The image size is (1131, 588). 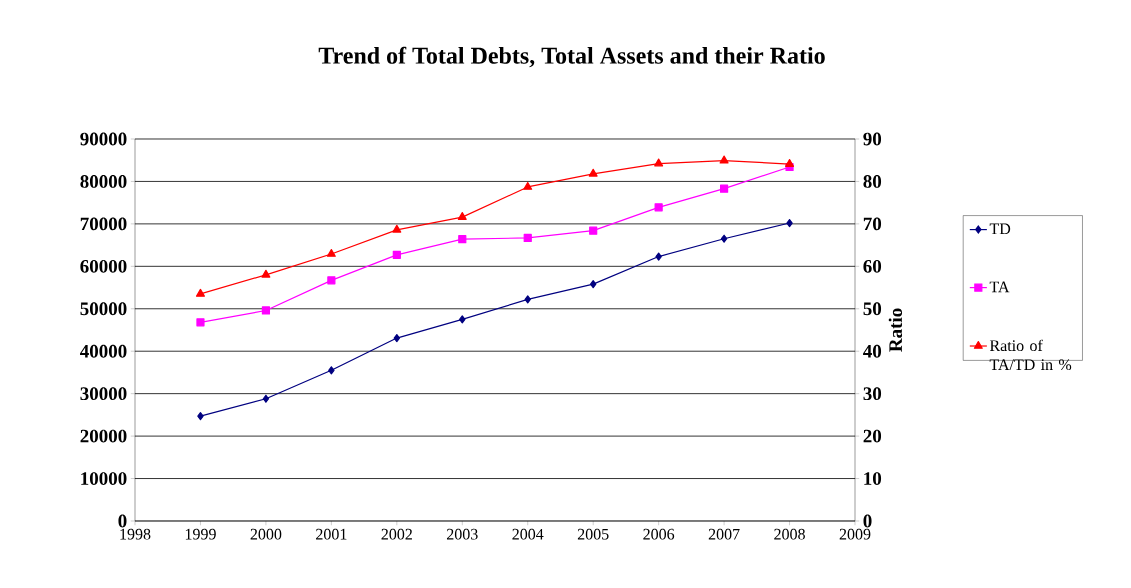 What do you see at coordinates (103, 139) in the screenshot?
I see `y-tick-label: 90000` at bounding box center [103, 139].